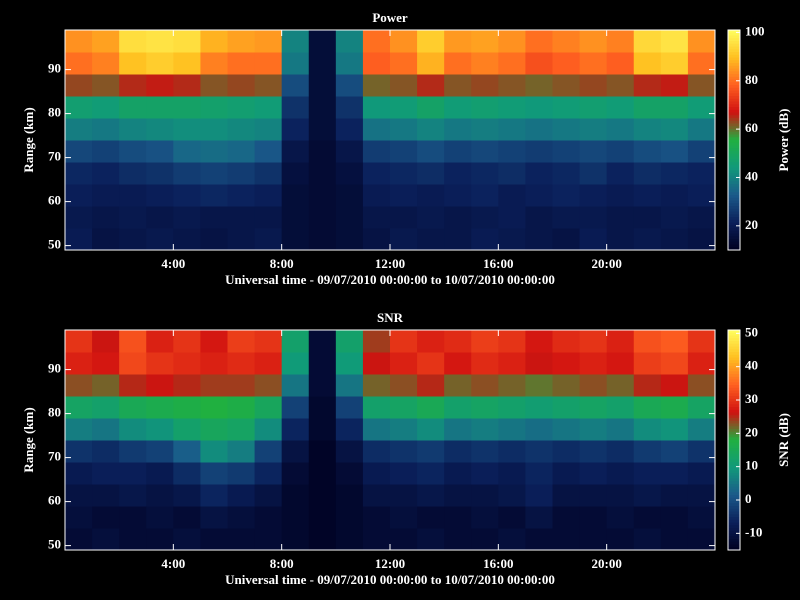  What do you see at coordinates (282, 563) in the screenshot?
I see `x-tick-label: 8:00` at bounding box center [282, 563].